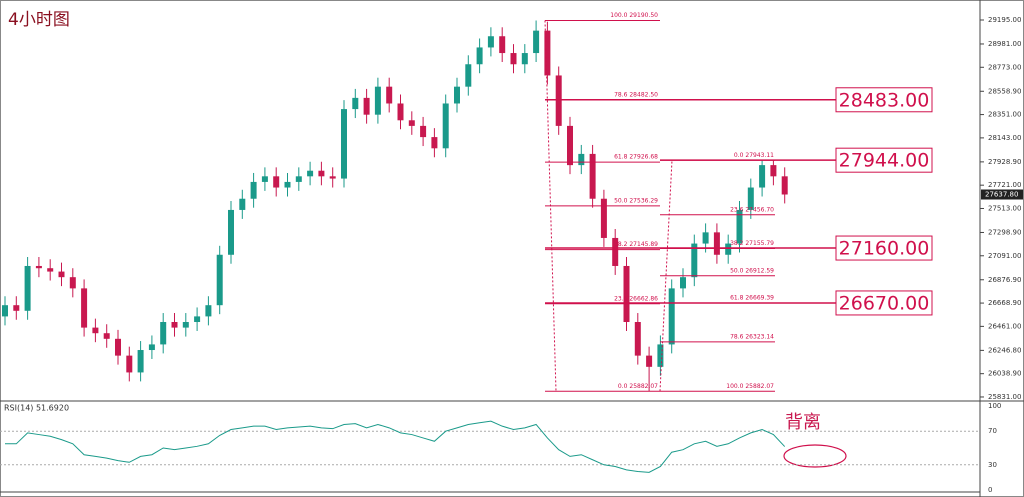 Image resolution: width=1024 pixels, height=497 pixels. Describe the element at coordinates (752, 298) in the screenshot. I see `fib-label: 61.8 26669.39` at that location.